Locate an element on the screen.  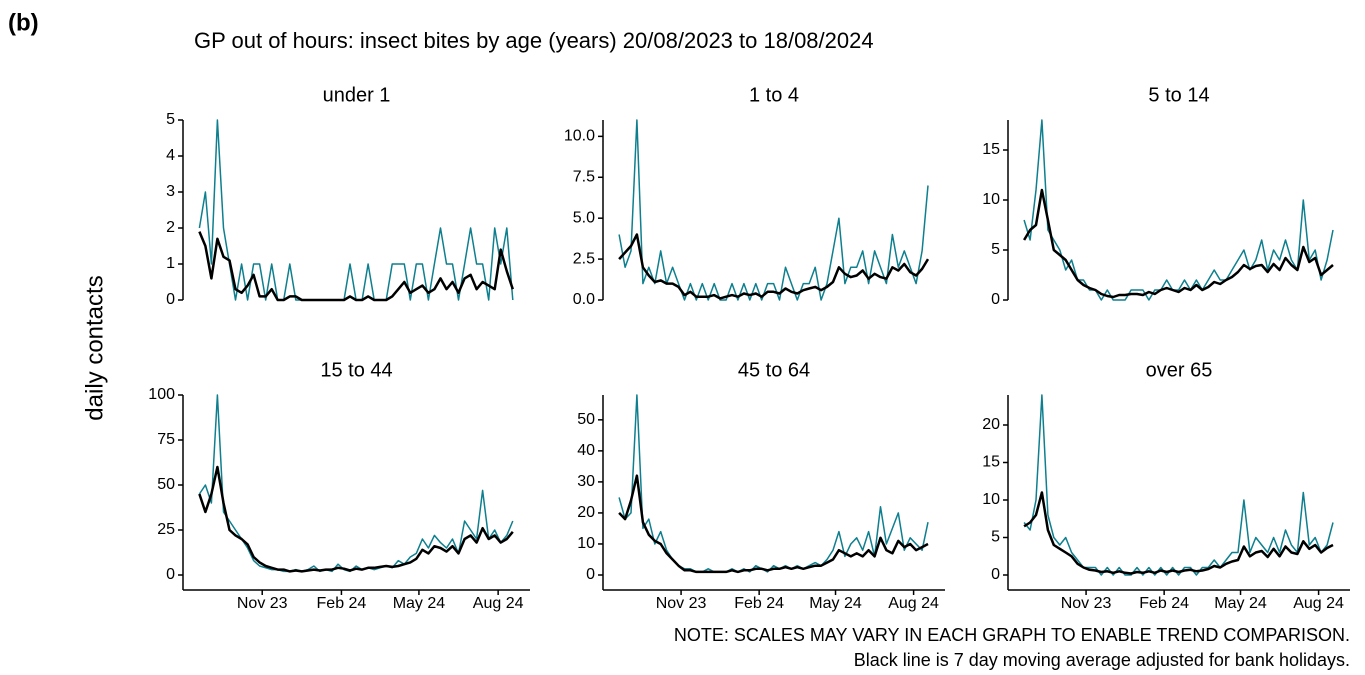
panel-title: 5 to 14 is located at coordinates (1178, 95).